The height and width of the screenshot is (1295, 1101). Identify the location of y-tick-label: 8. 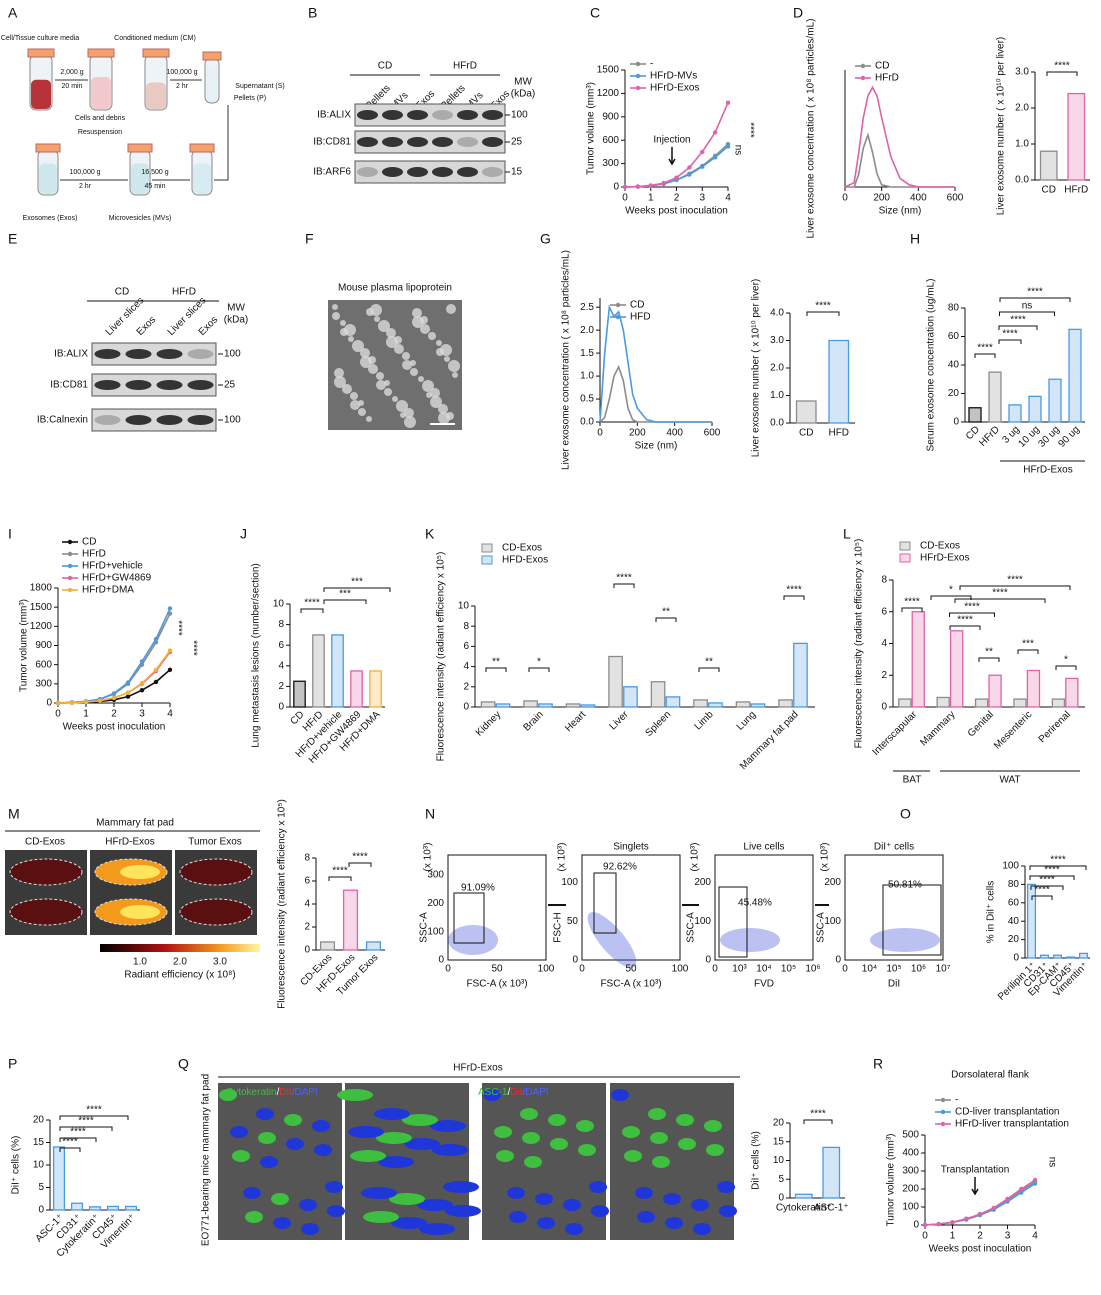
(884, 580).